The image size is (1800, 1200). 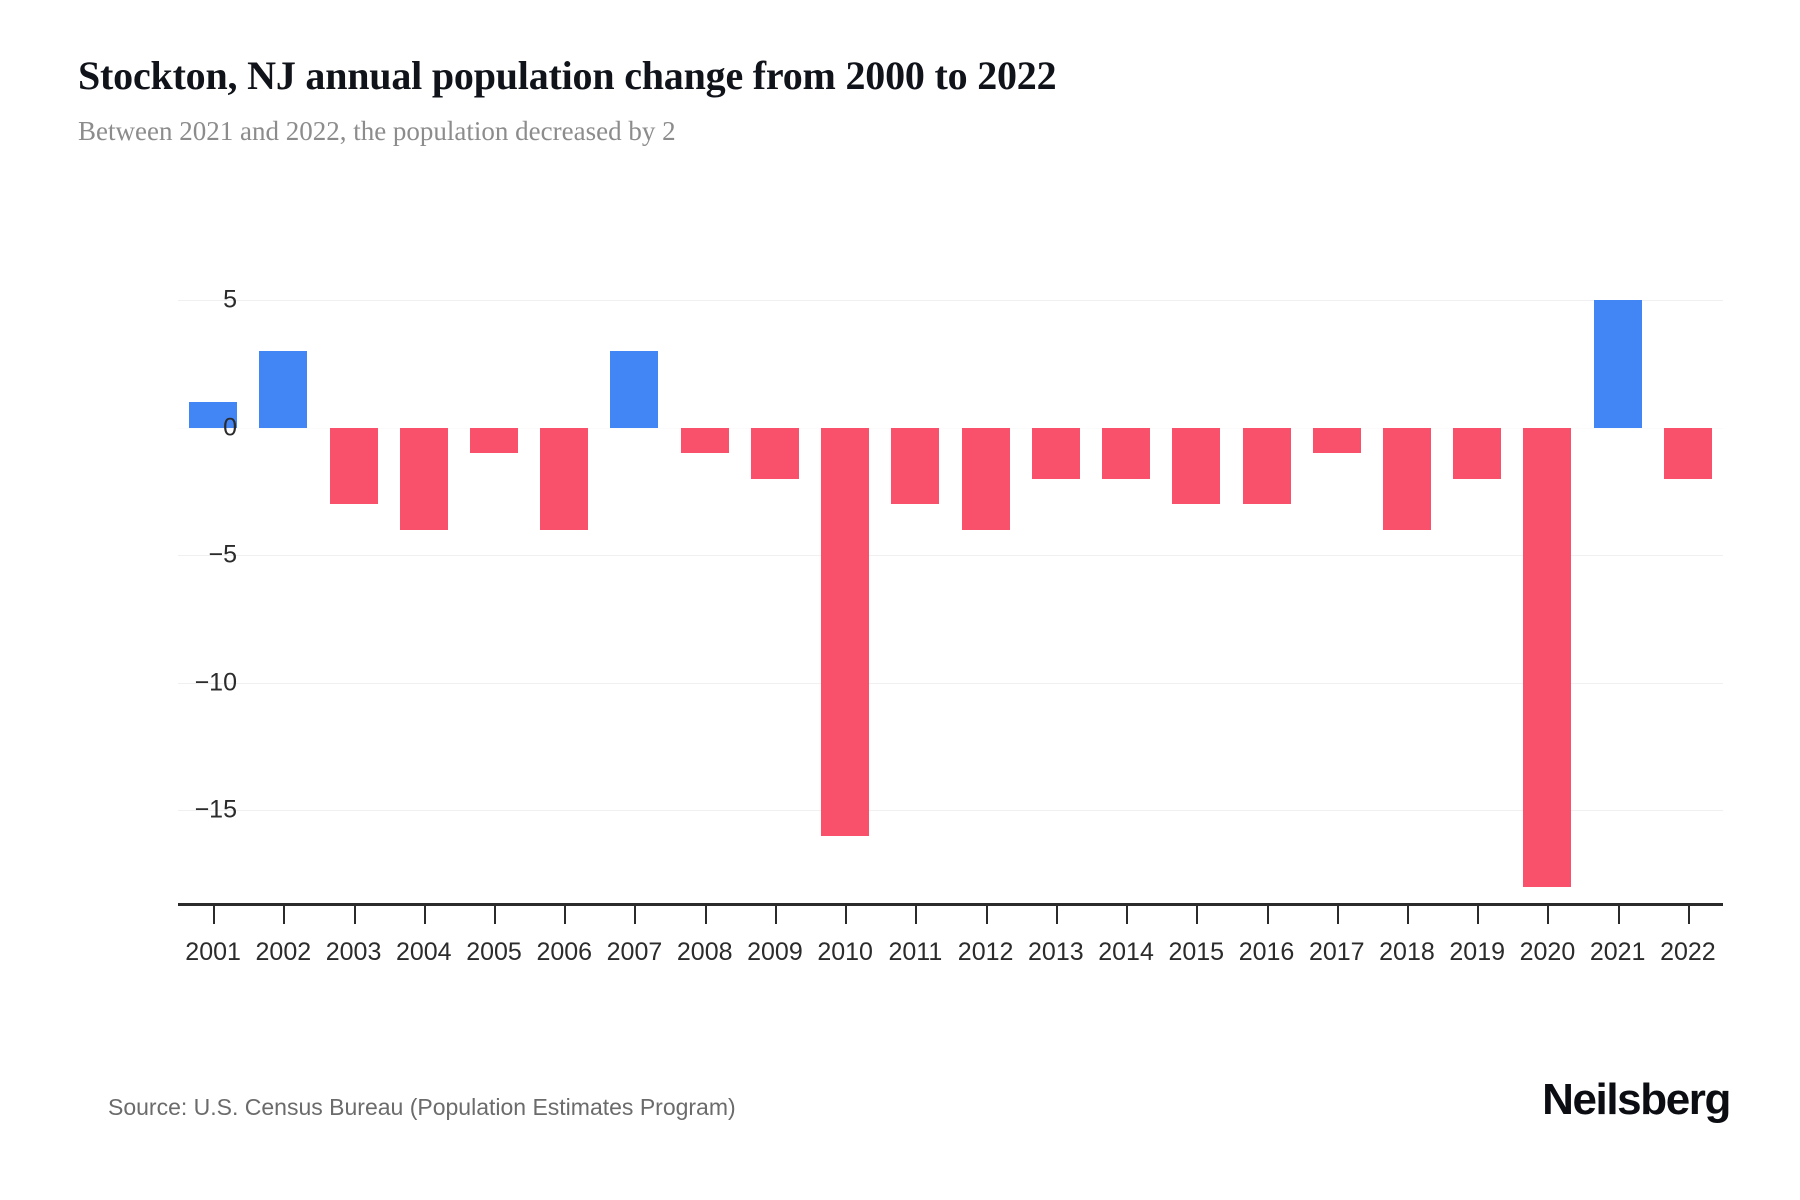 What do you see at coordinates (634, 952) in the screenshot?
I see `x-axis-tick-label: 2007` at bounding box center [634, 952].